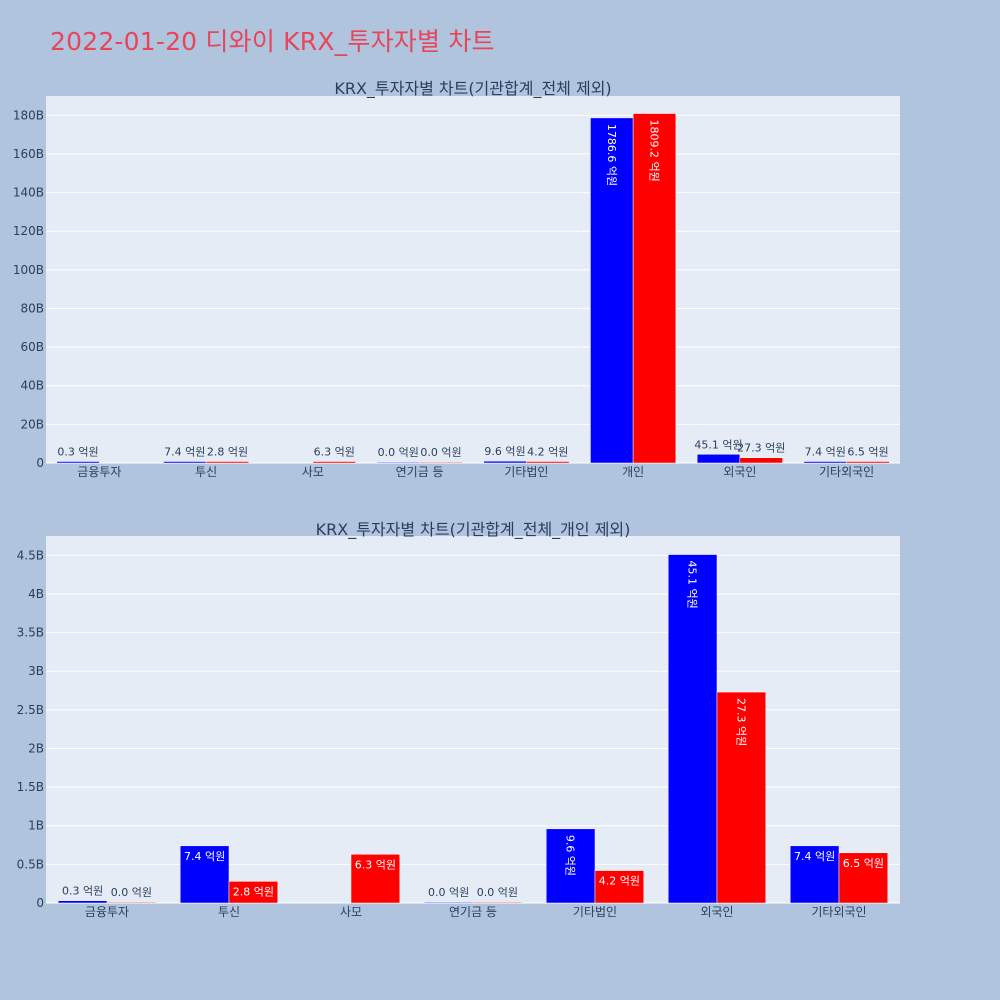 This screenshot has width=1000, height=1000. I want to click on chart2-y-tick-label: 2B, so click(36, 748).